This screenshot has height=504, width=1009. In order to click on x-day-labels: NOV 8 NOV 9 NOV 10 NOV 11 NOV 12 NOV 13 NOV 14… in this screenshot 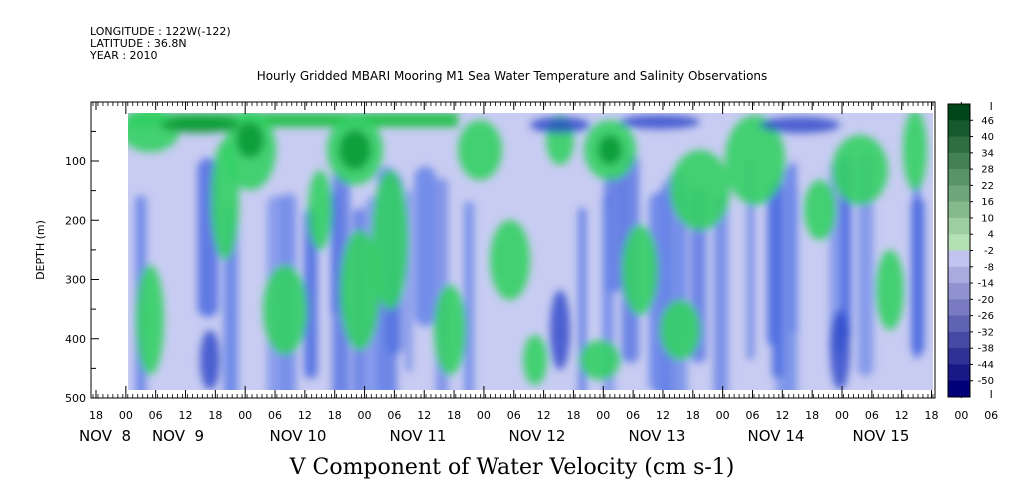, I will do `click(494, 436)`.